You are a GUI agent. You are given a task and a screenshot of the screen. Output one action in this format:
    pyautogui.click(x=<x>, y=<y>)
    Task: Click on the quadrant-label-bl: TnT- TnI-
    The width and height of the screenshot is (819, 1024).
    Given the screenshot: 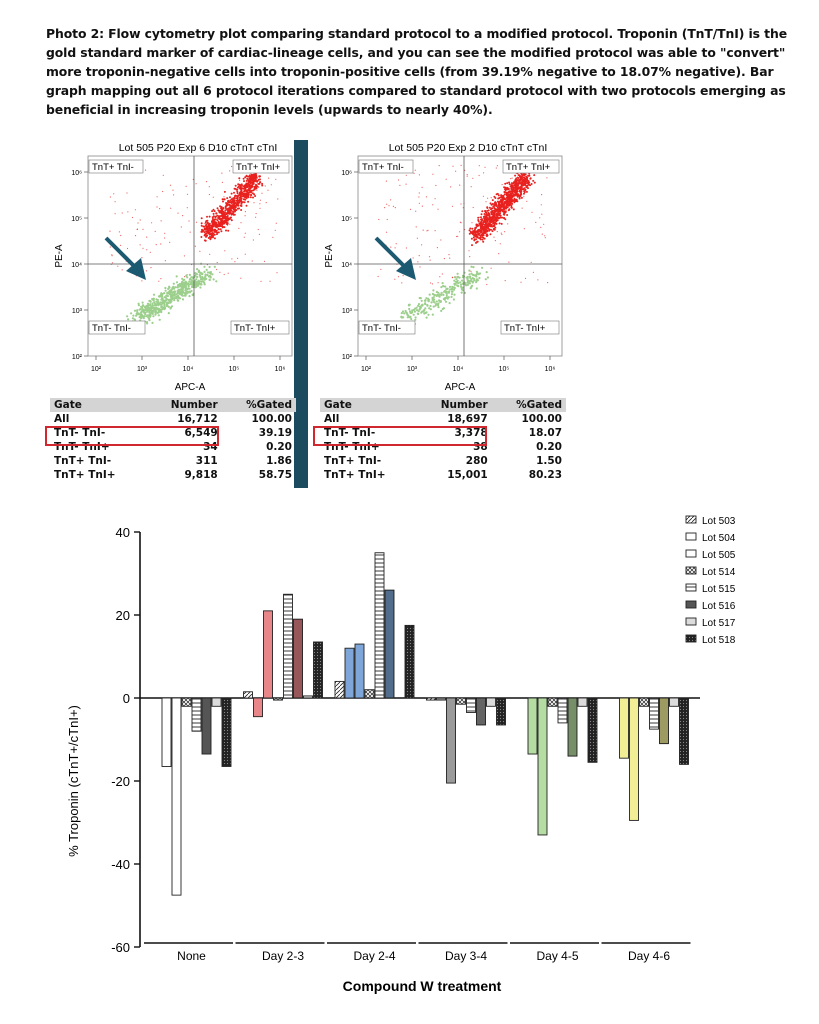 What is the action you would take?
    pyautogui.click(x=111, y=328)
    